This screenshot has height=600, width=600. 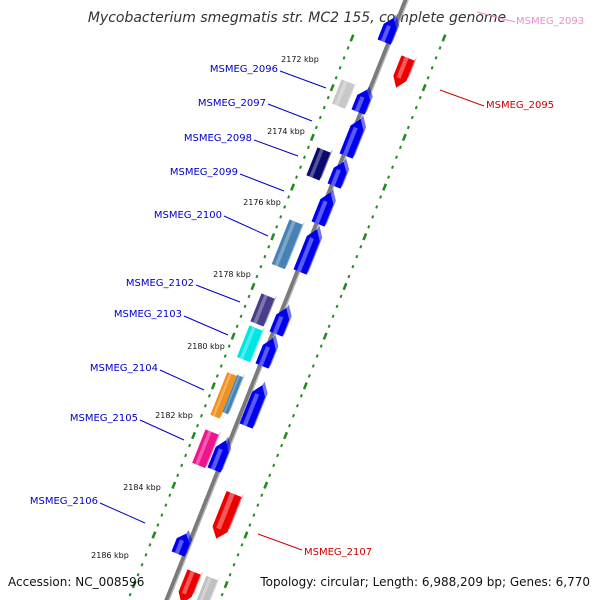 I want to click on gene-bar-msmeg-2096, so click(x=344, y=94).